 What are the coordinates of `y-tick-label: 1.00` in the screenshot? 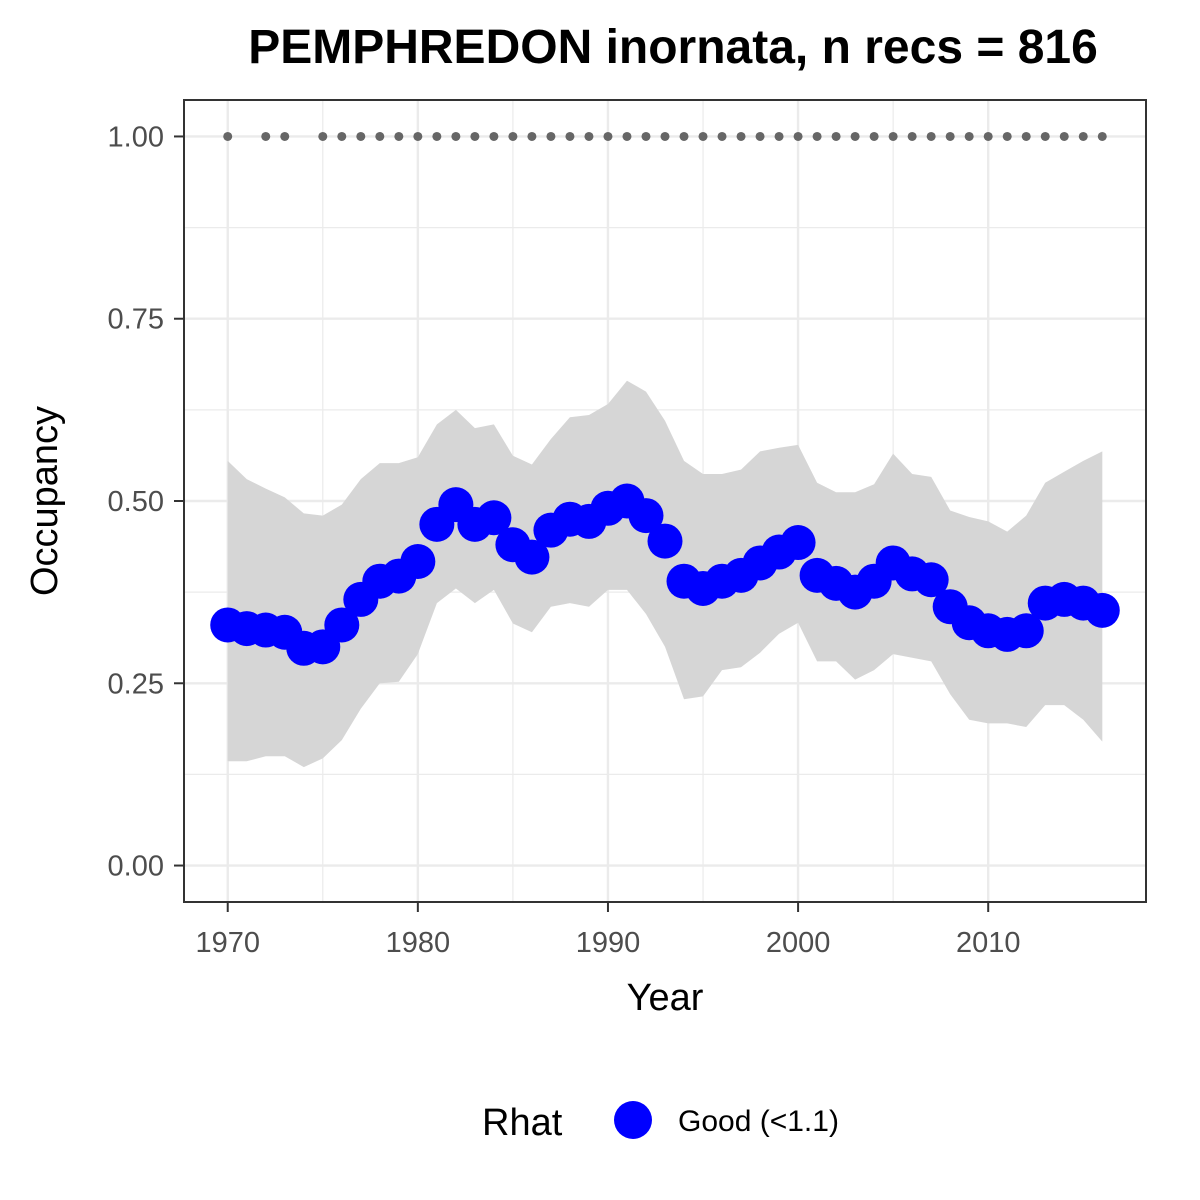 It's located at (136, 137).